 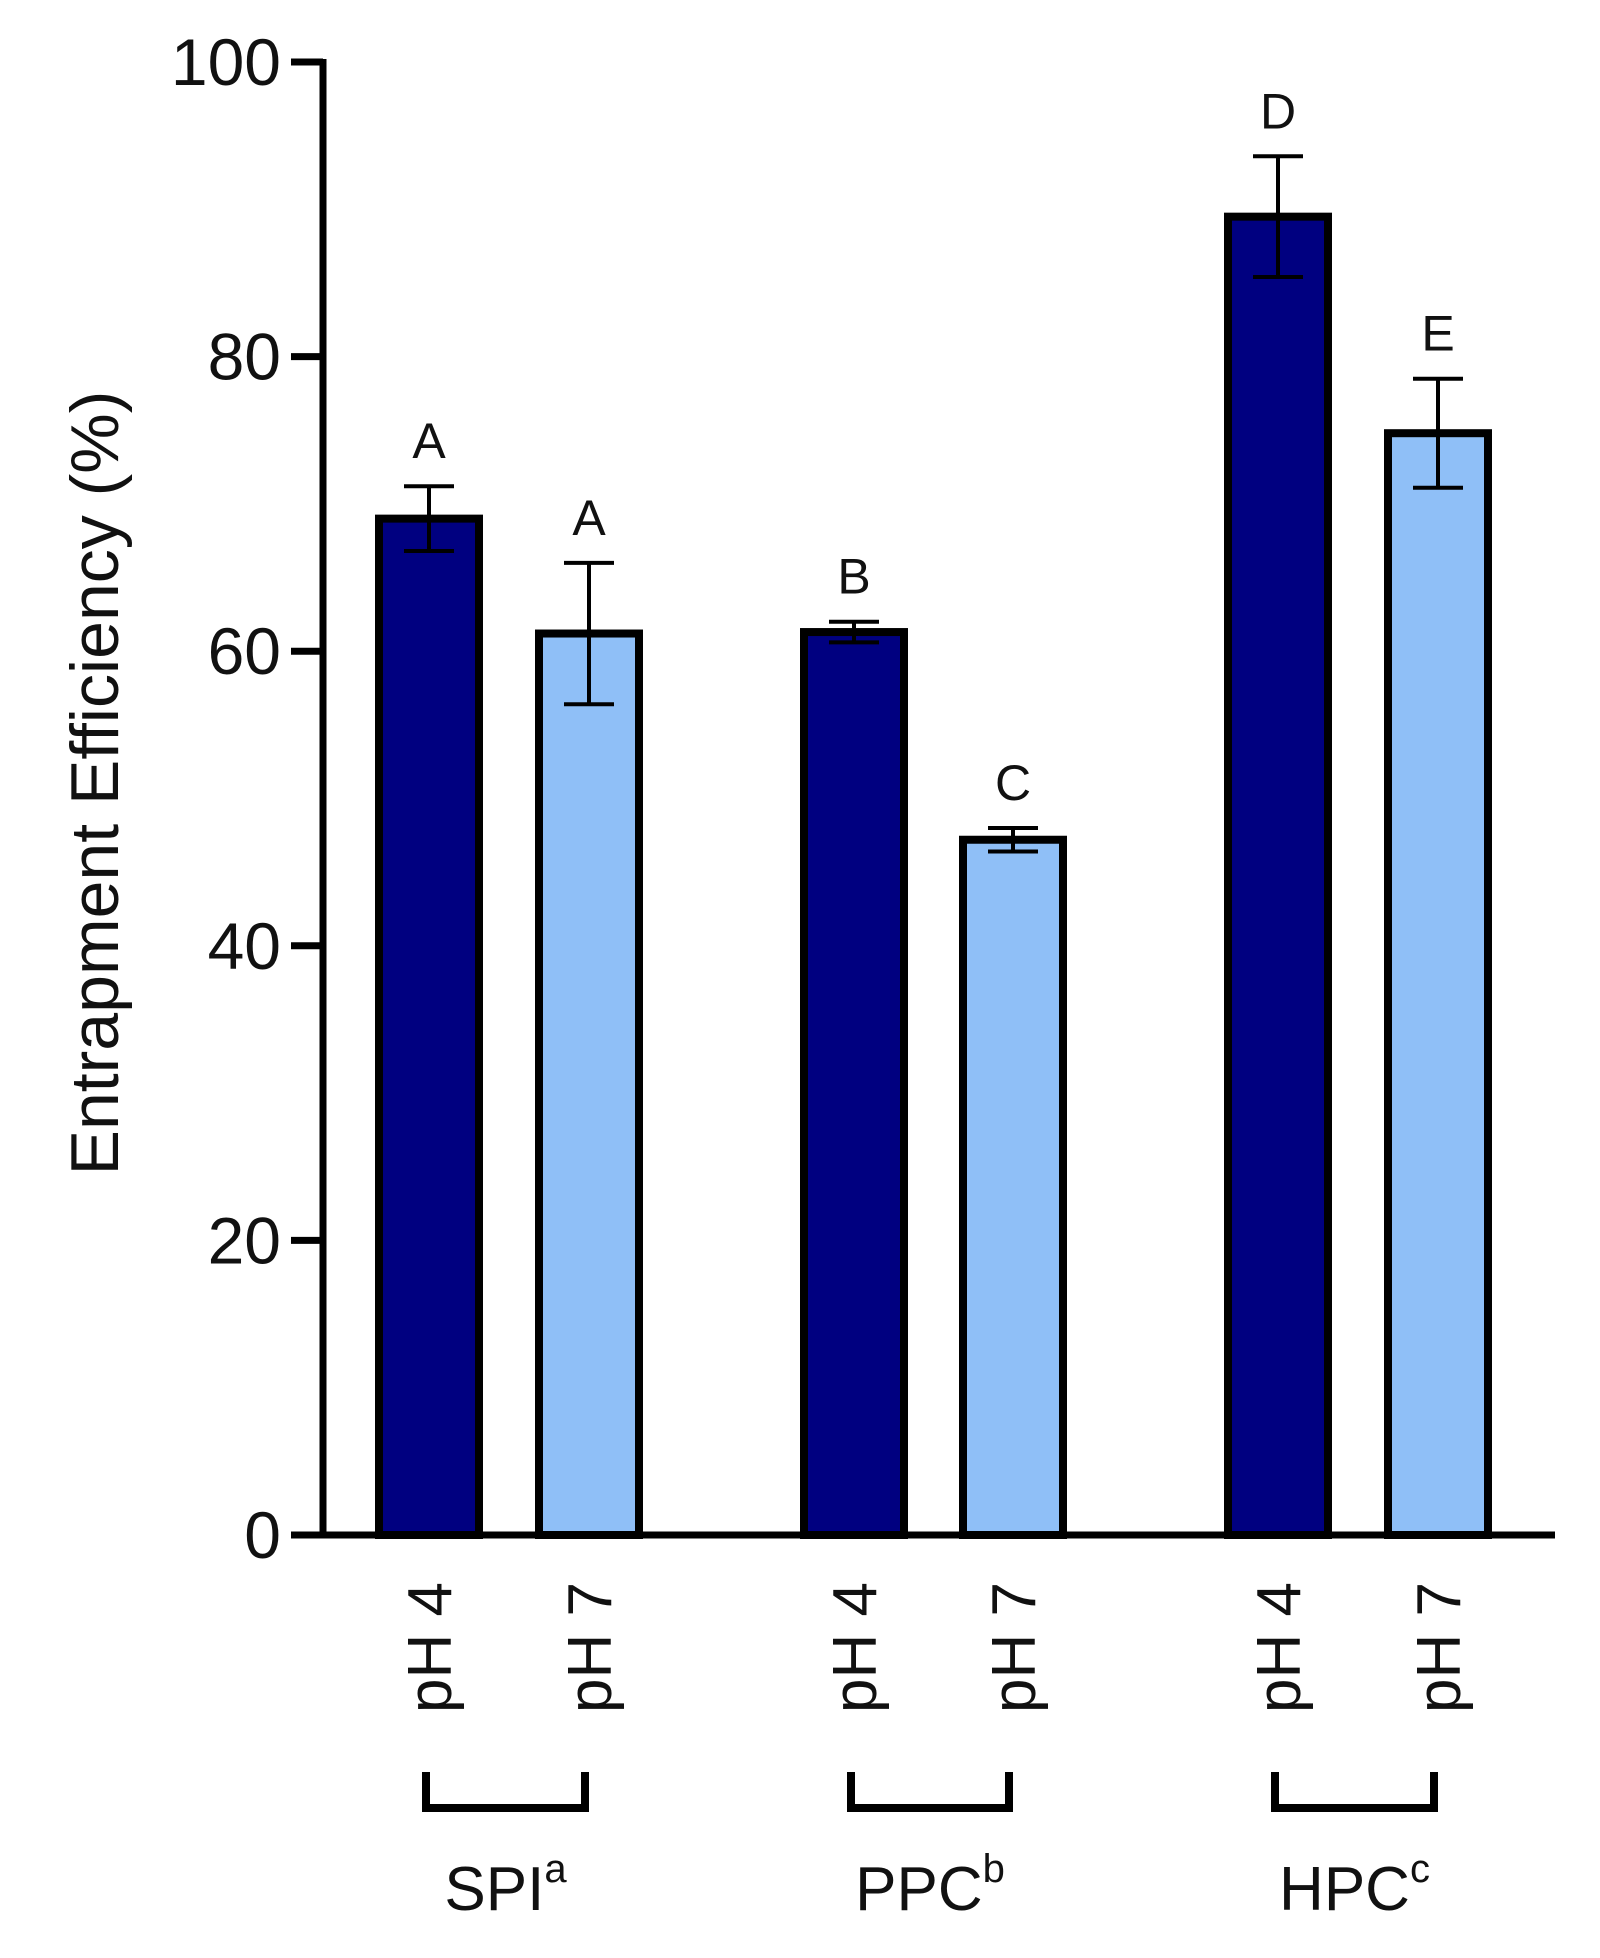 What do you see at coordinates (262, 1535) in the screenshot?
I see `y-tick-label: 0` at bounding box center [262, 1535].